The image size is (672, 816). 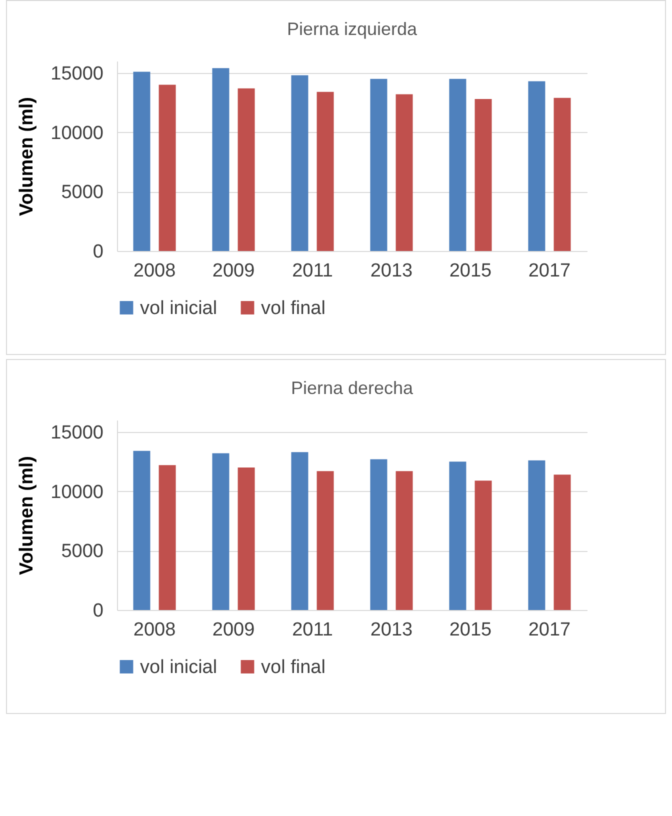 What do you see at coordinates (352, 29) in the screenshot?
I see `chart-title: Pierna izquierda` at bounding box center [352, 29].